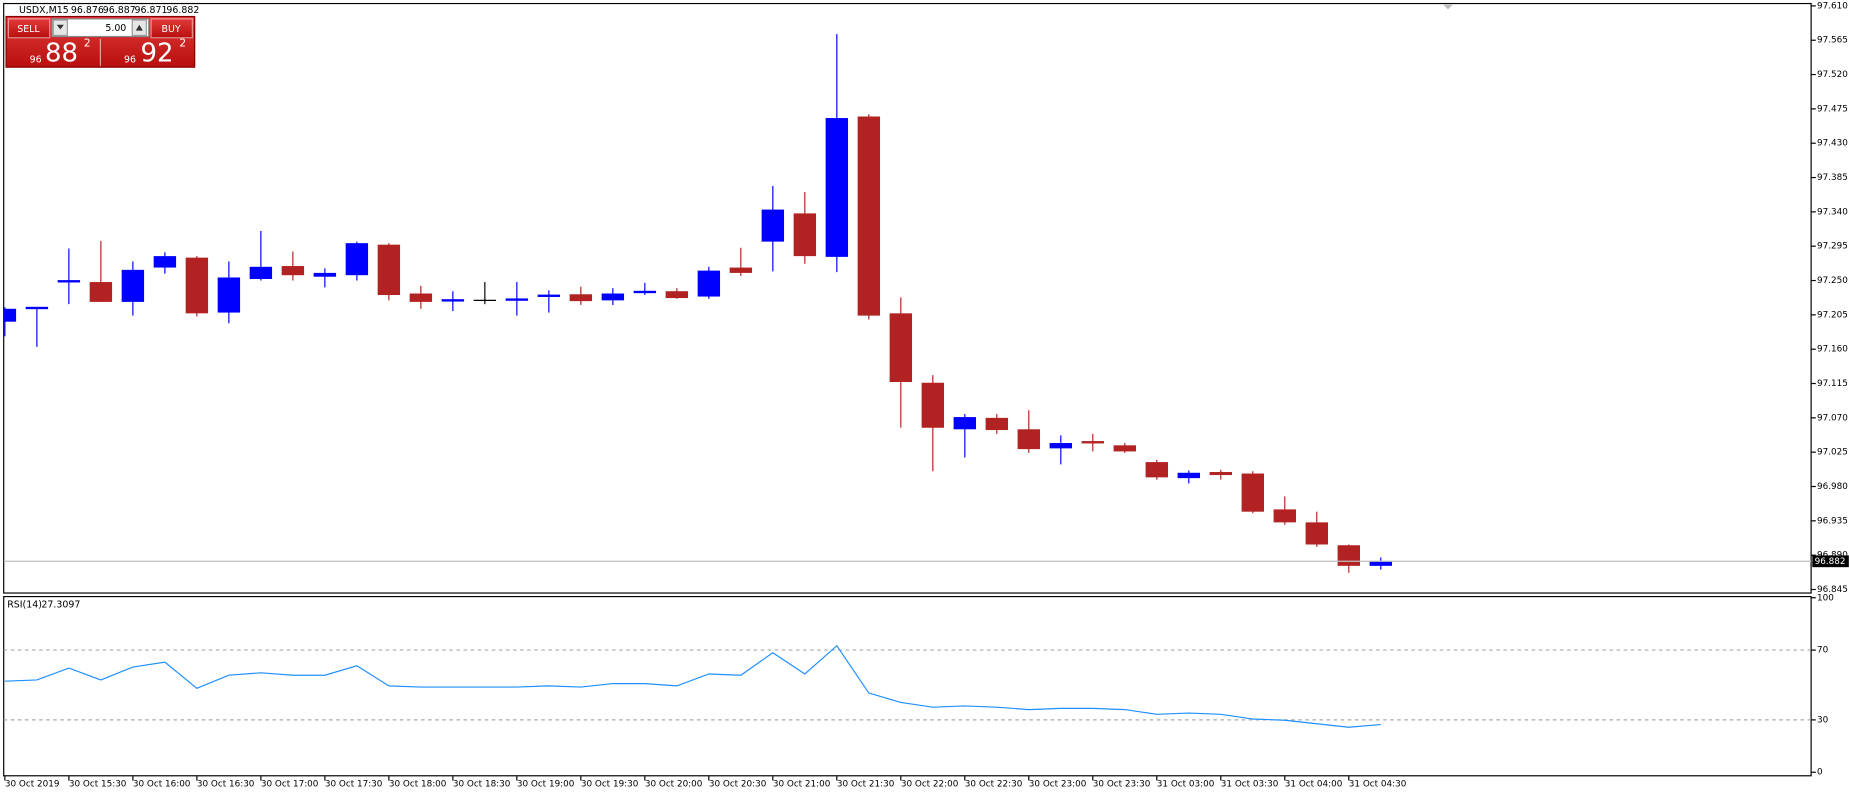  What do you see at coordinates (1823, 651) in the screenshot?
I see `y-tick-label: 70` at bounding box center [1823, 651].